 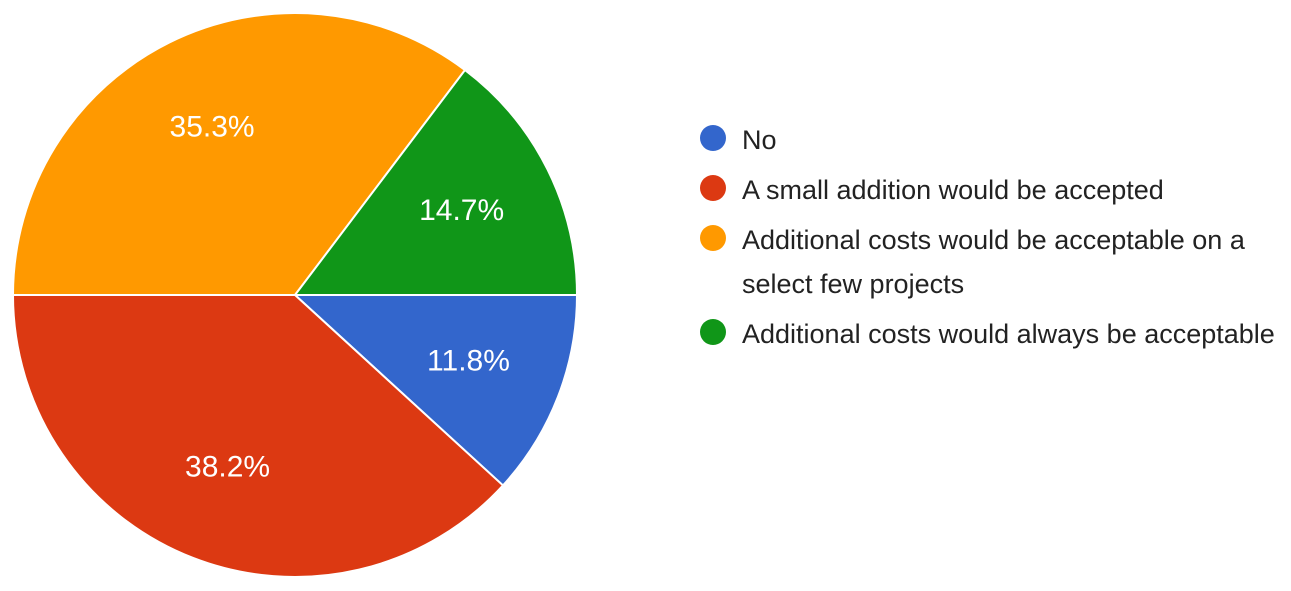 What do you see at coordinates (713, 238) in the screenshot?
I see `legend-swatch-select-few` at bounding box center [713, 238].